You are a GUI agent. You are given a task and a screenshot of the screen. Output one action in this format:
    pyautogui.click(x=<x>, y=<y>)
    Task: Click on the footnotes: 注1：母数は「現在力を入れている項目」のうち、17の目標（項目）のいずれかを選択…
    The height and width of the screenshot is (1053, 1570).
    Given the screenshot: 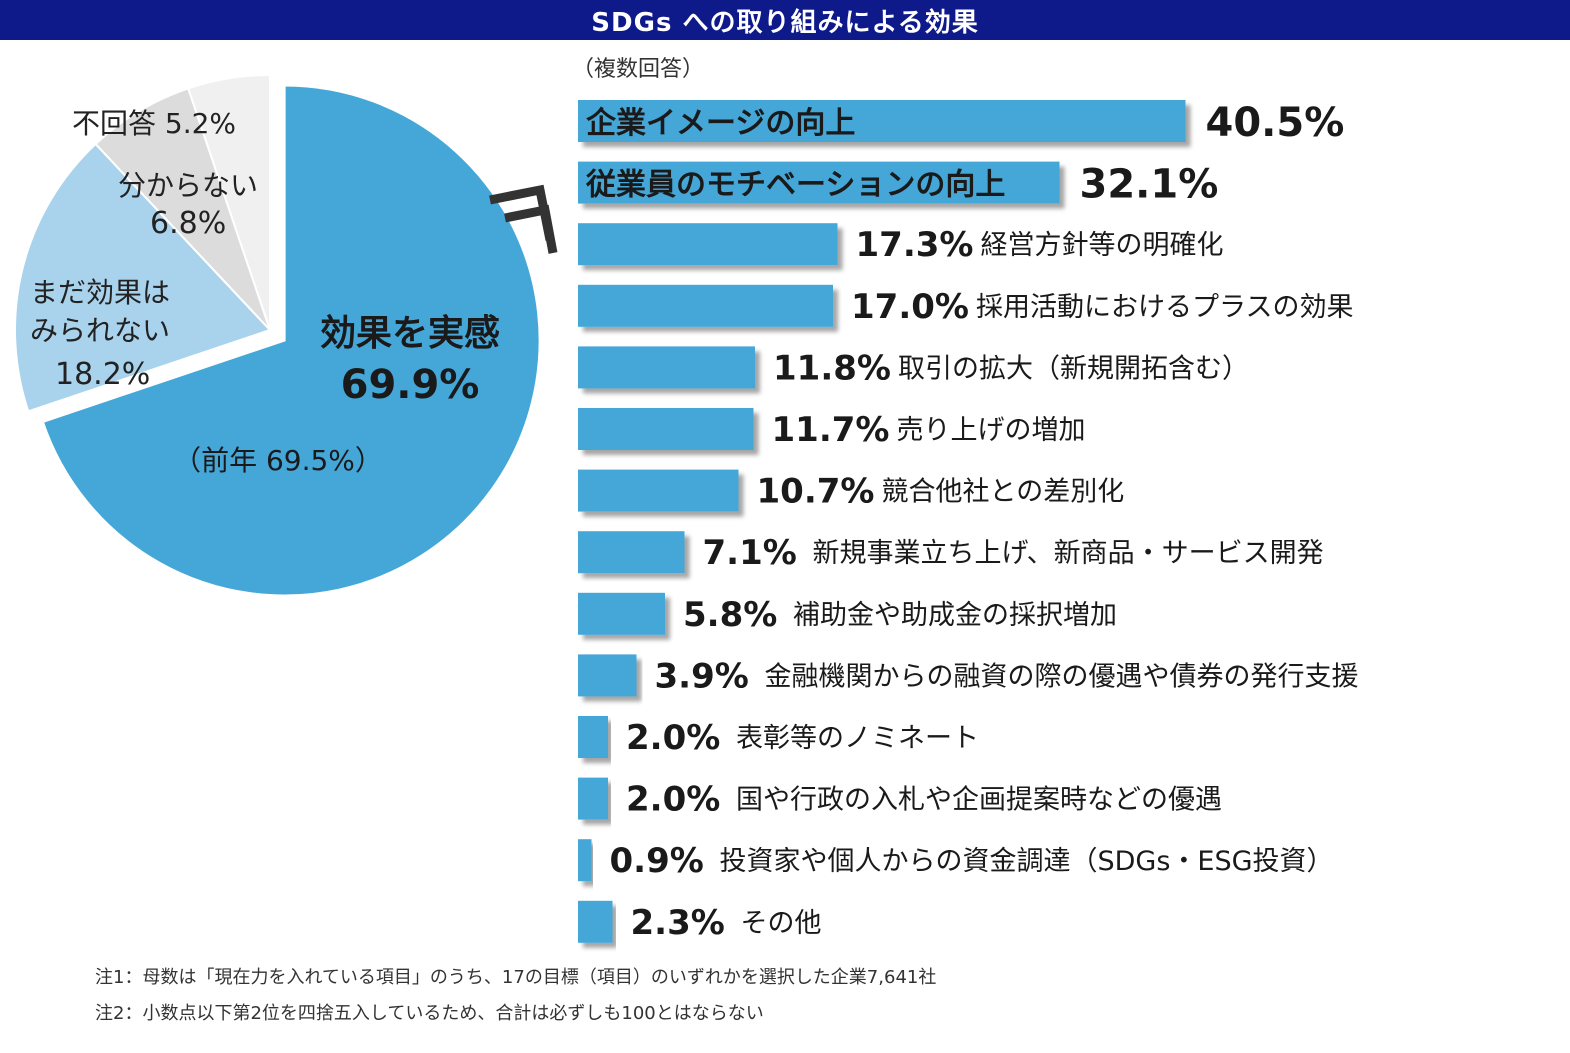 What is the action you would take?
    pyautogui.click(x=515, y=996)
    